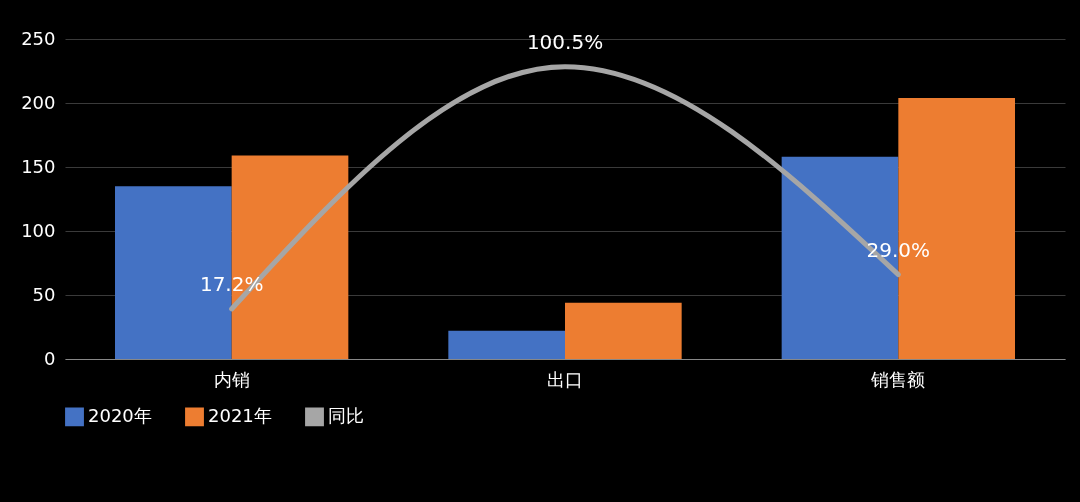 Image resolution: width=1080 pixels, height=502 pixels. What do you see at coordinates (346, 415) in the screenshot?
I see `legend-label: 同比` at bounding box center [346, 415].